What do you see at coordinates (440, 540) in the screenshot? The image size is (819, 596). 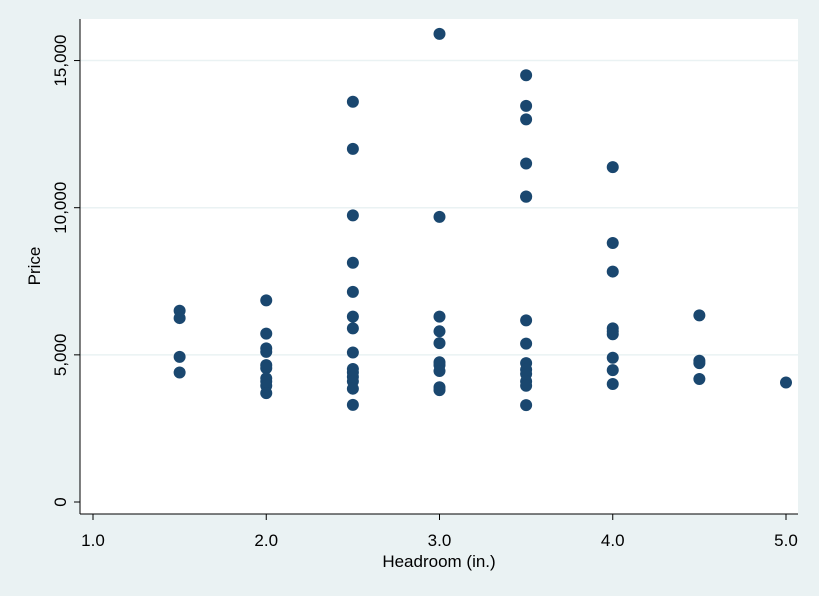 I see `x-tick-label: 3.0` at bounding box center [440, 540].